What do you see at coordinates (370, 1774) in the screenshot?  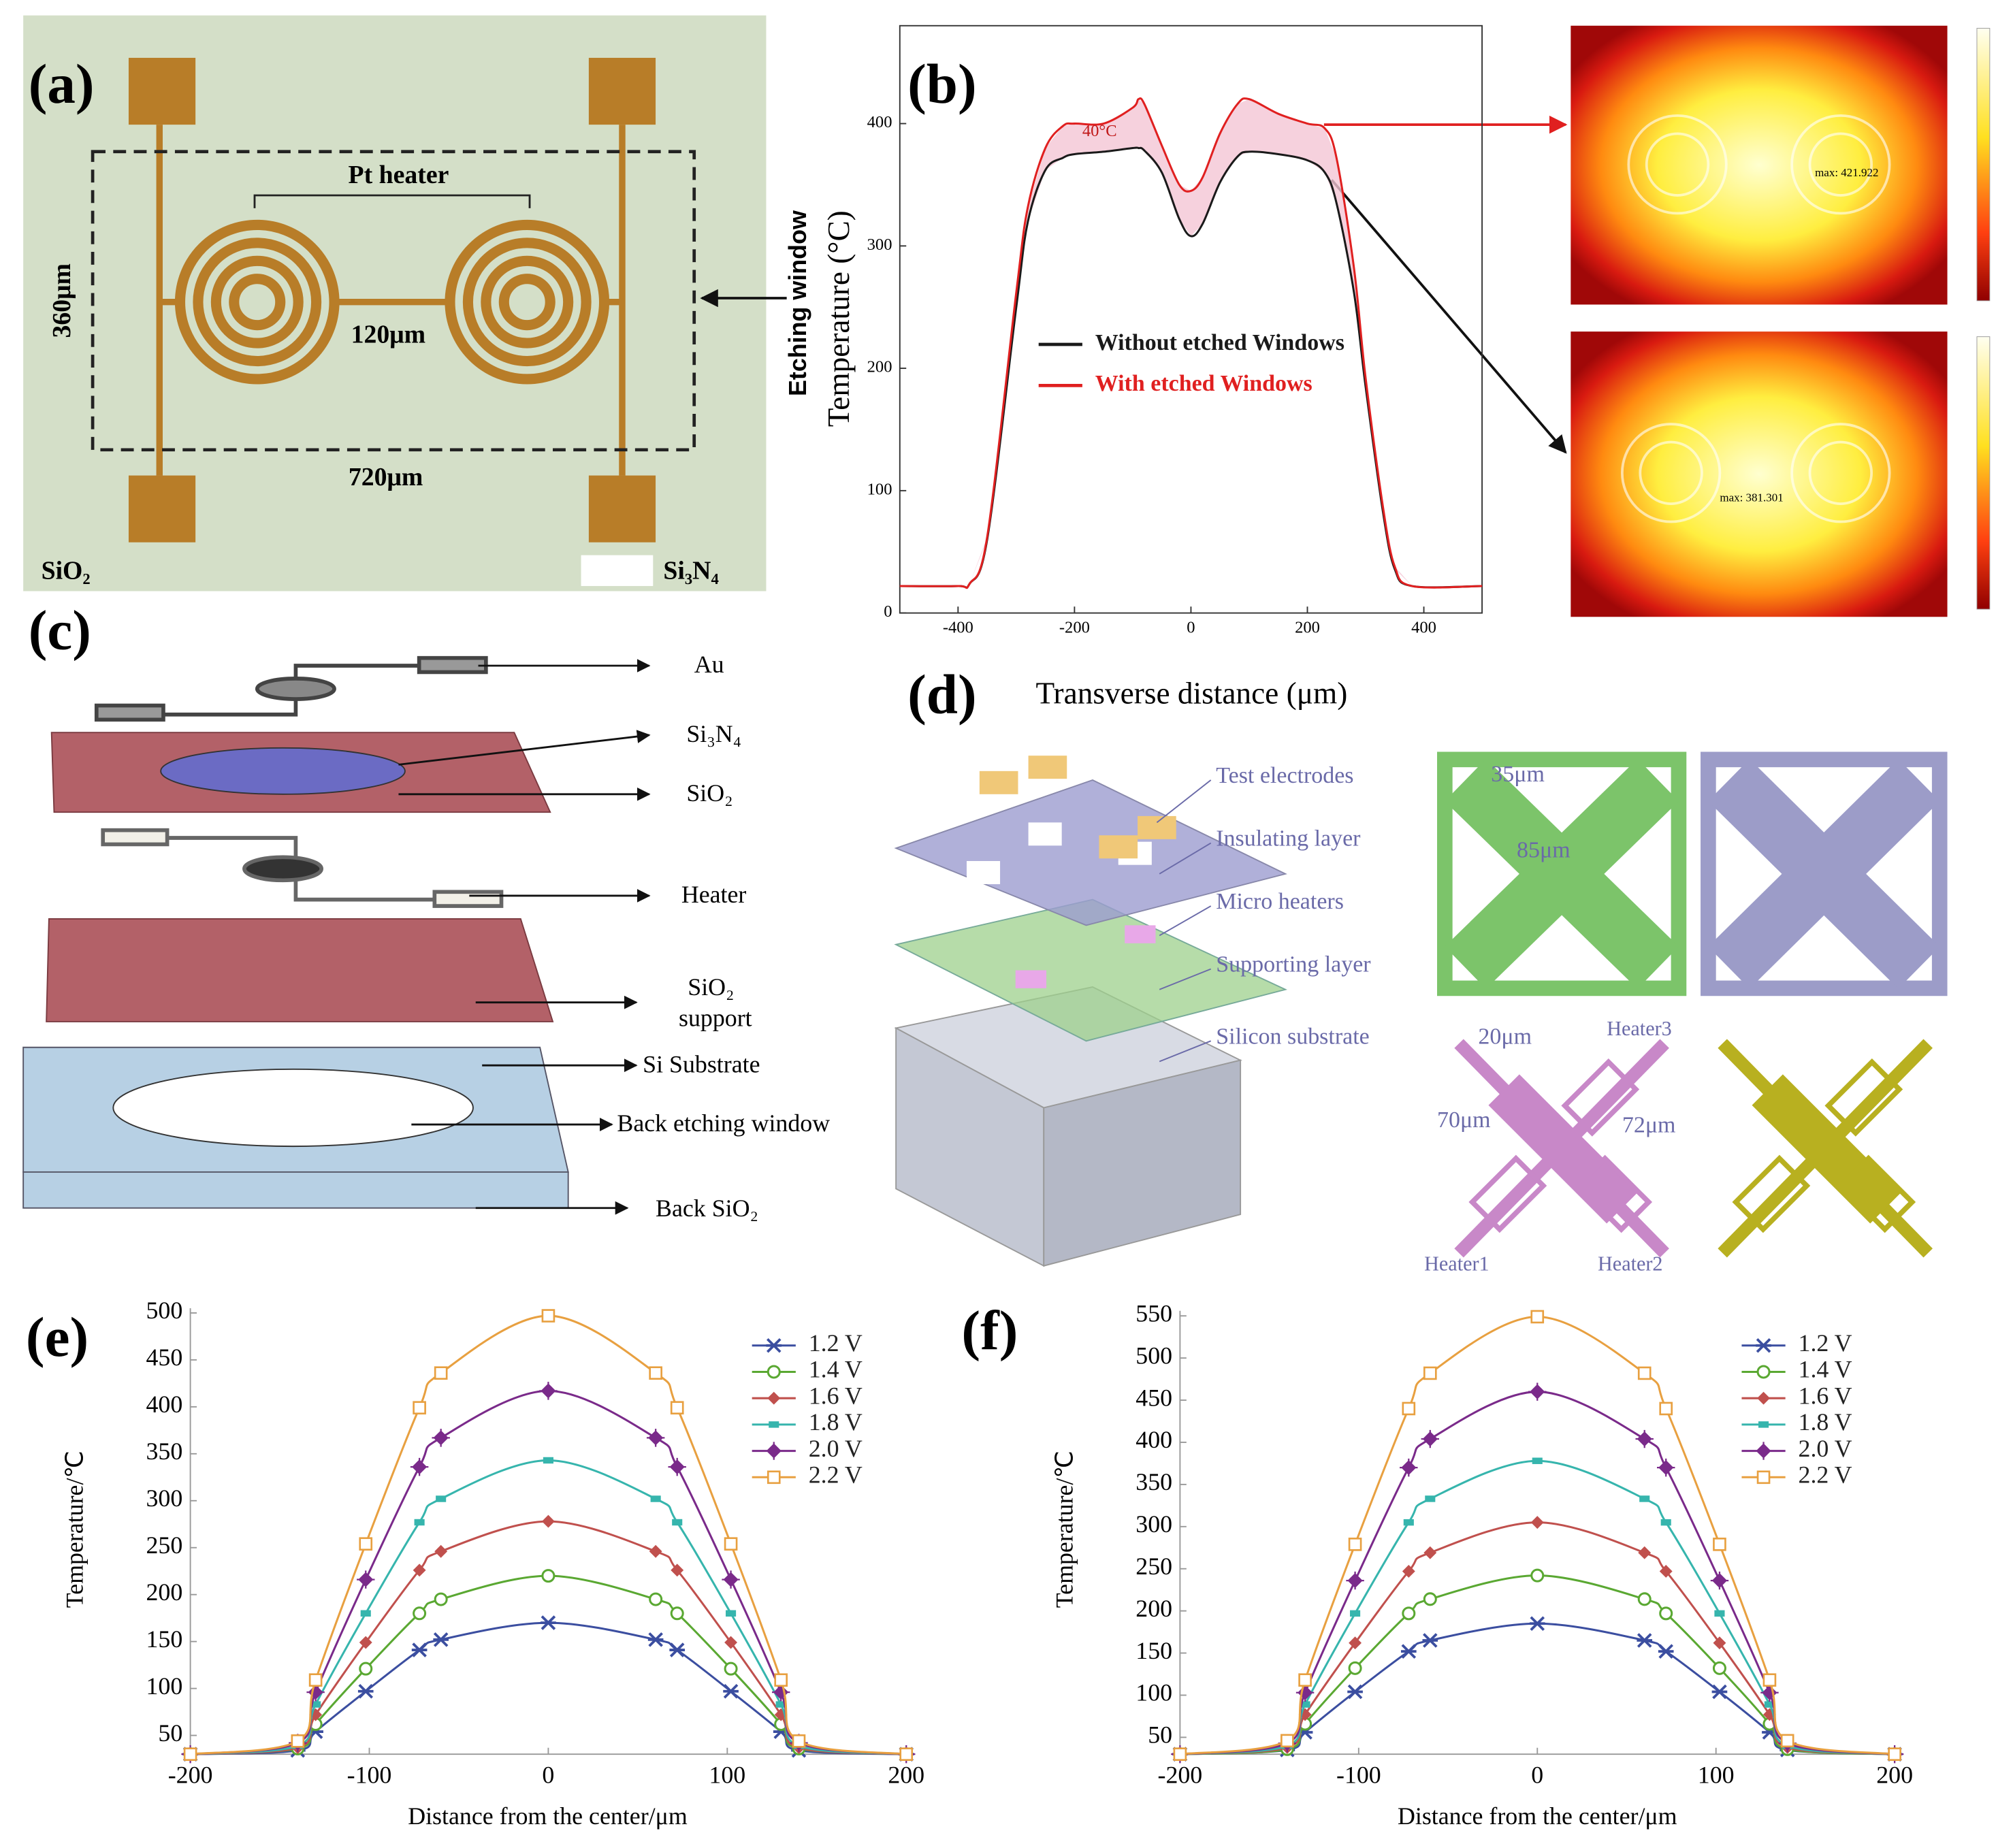 I see `x-tick-label: -100` at bounding box center [370, 1774].